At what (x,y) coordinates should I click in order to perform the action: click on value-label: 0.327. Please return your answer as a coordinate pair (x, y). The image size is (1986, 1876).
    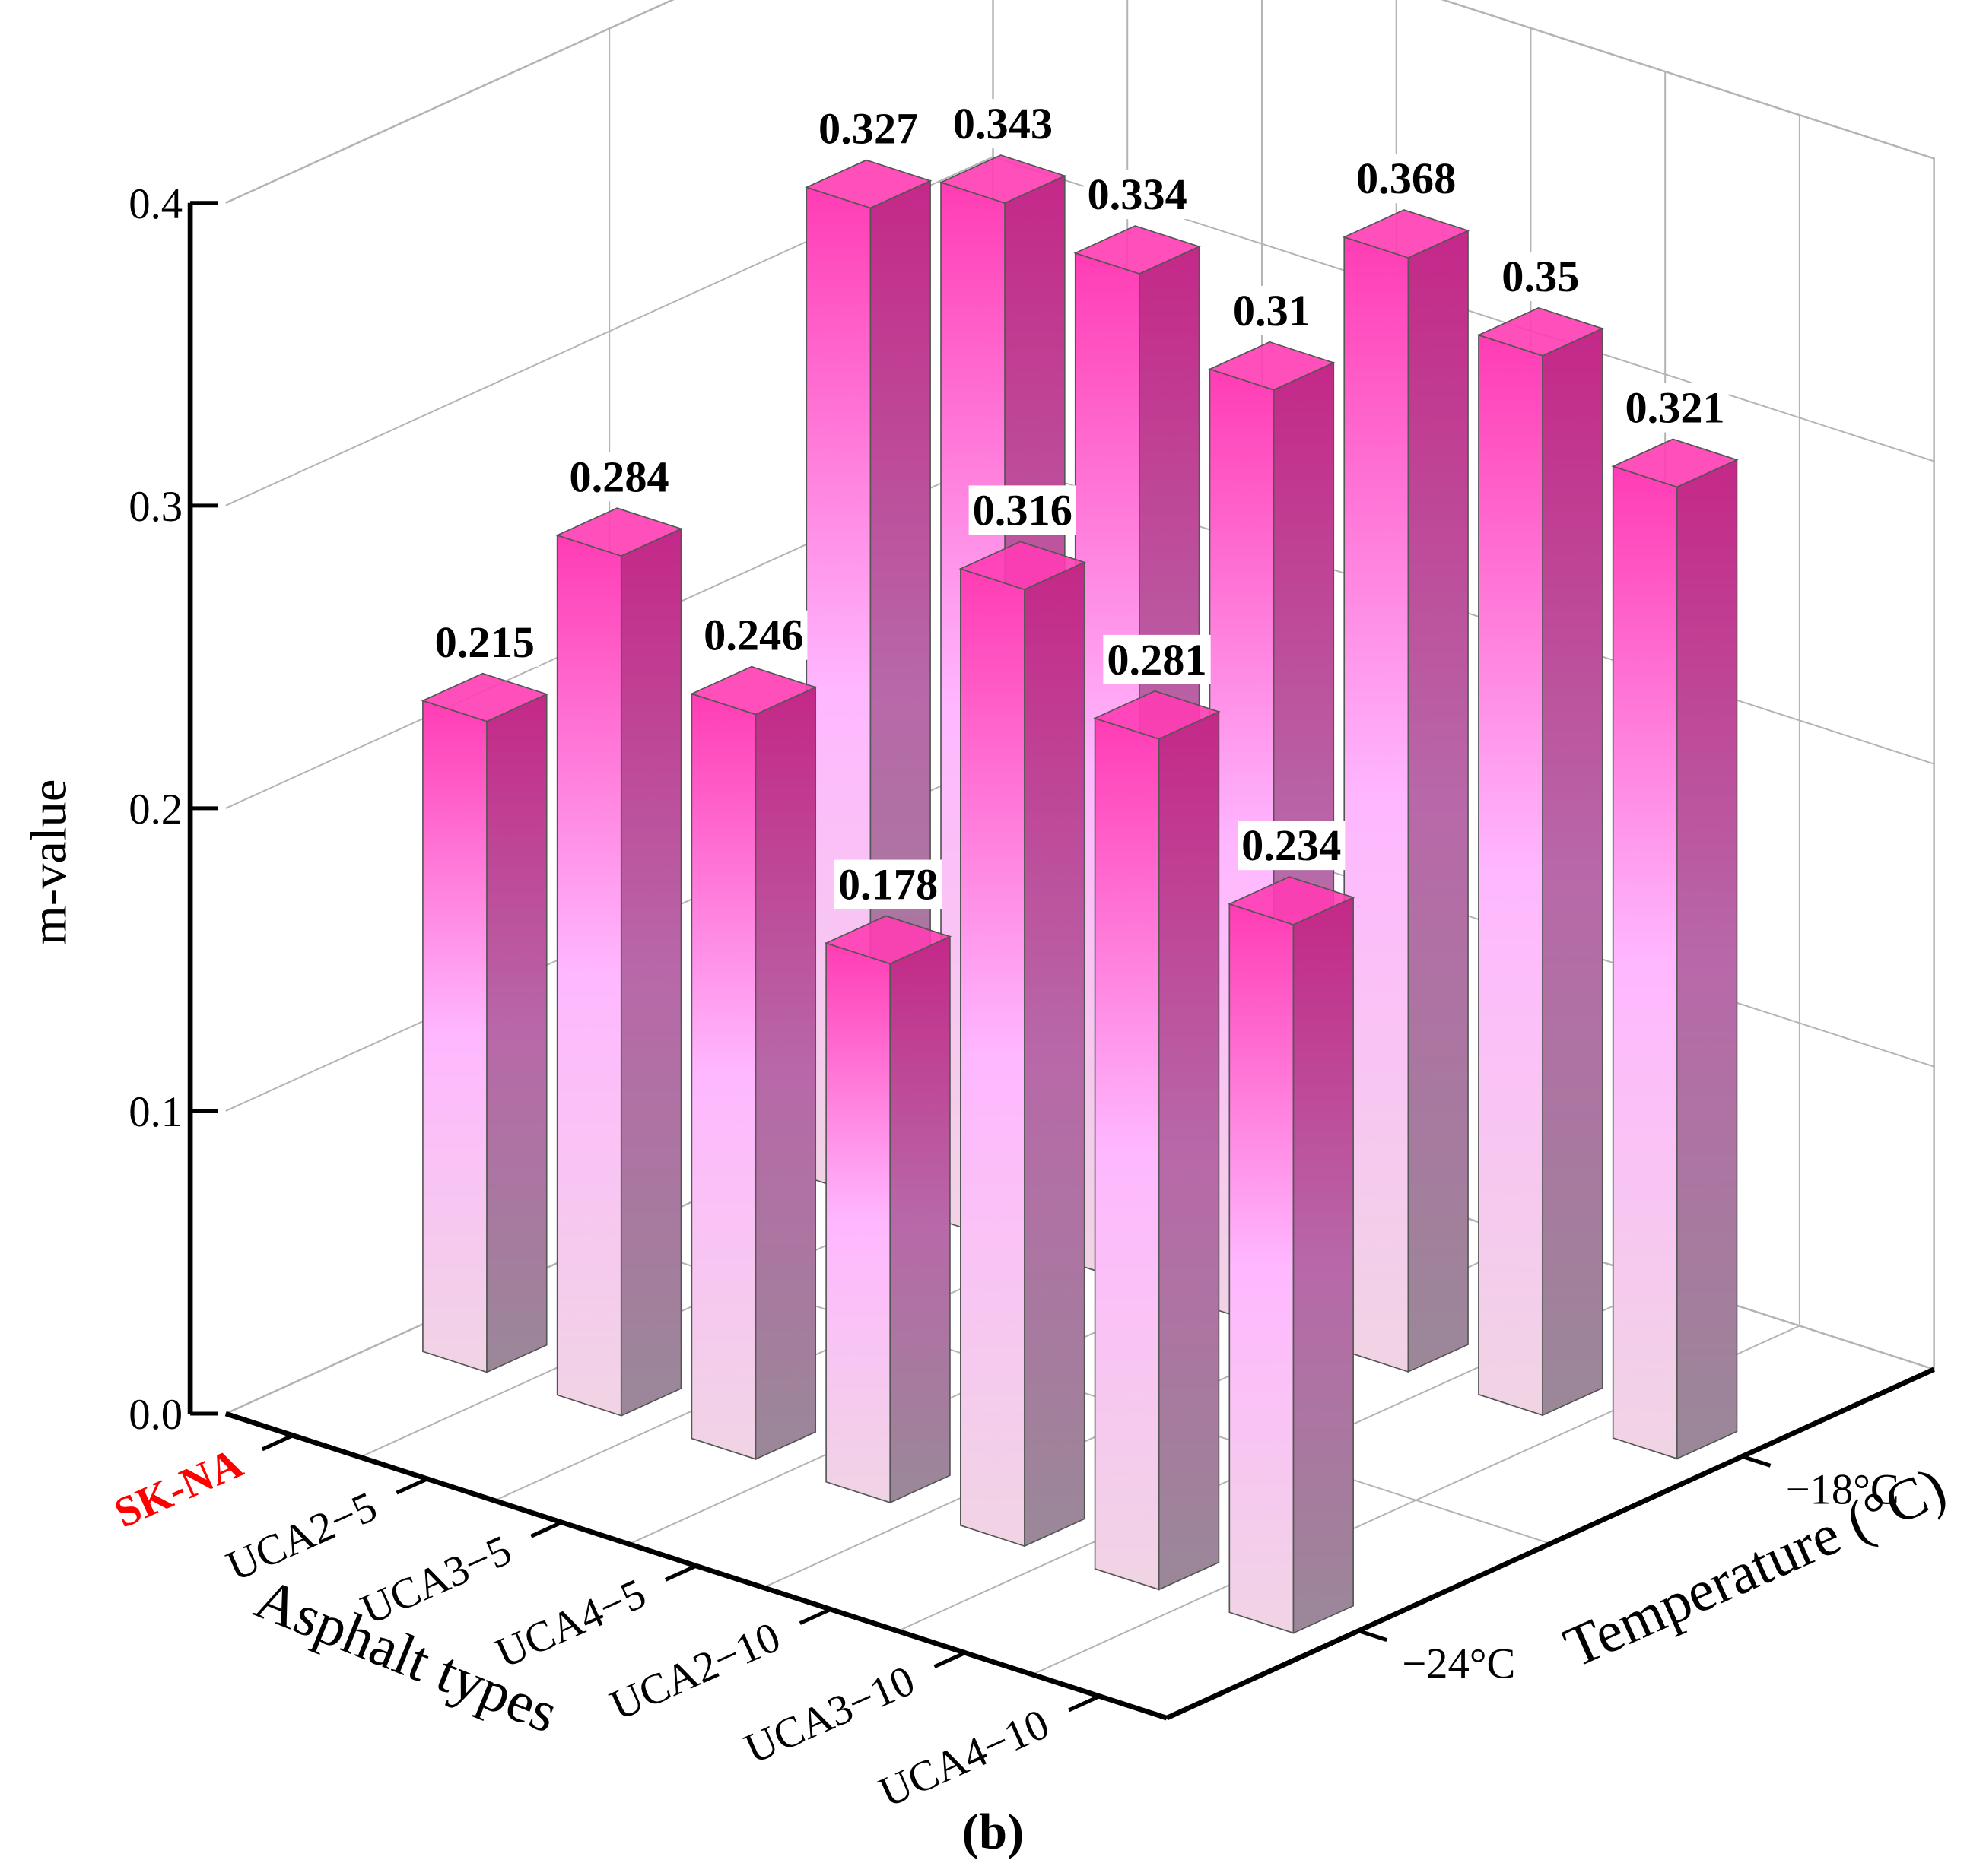
    Looking at the image, I should click on (868, 129).